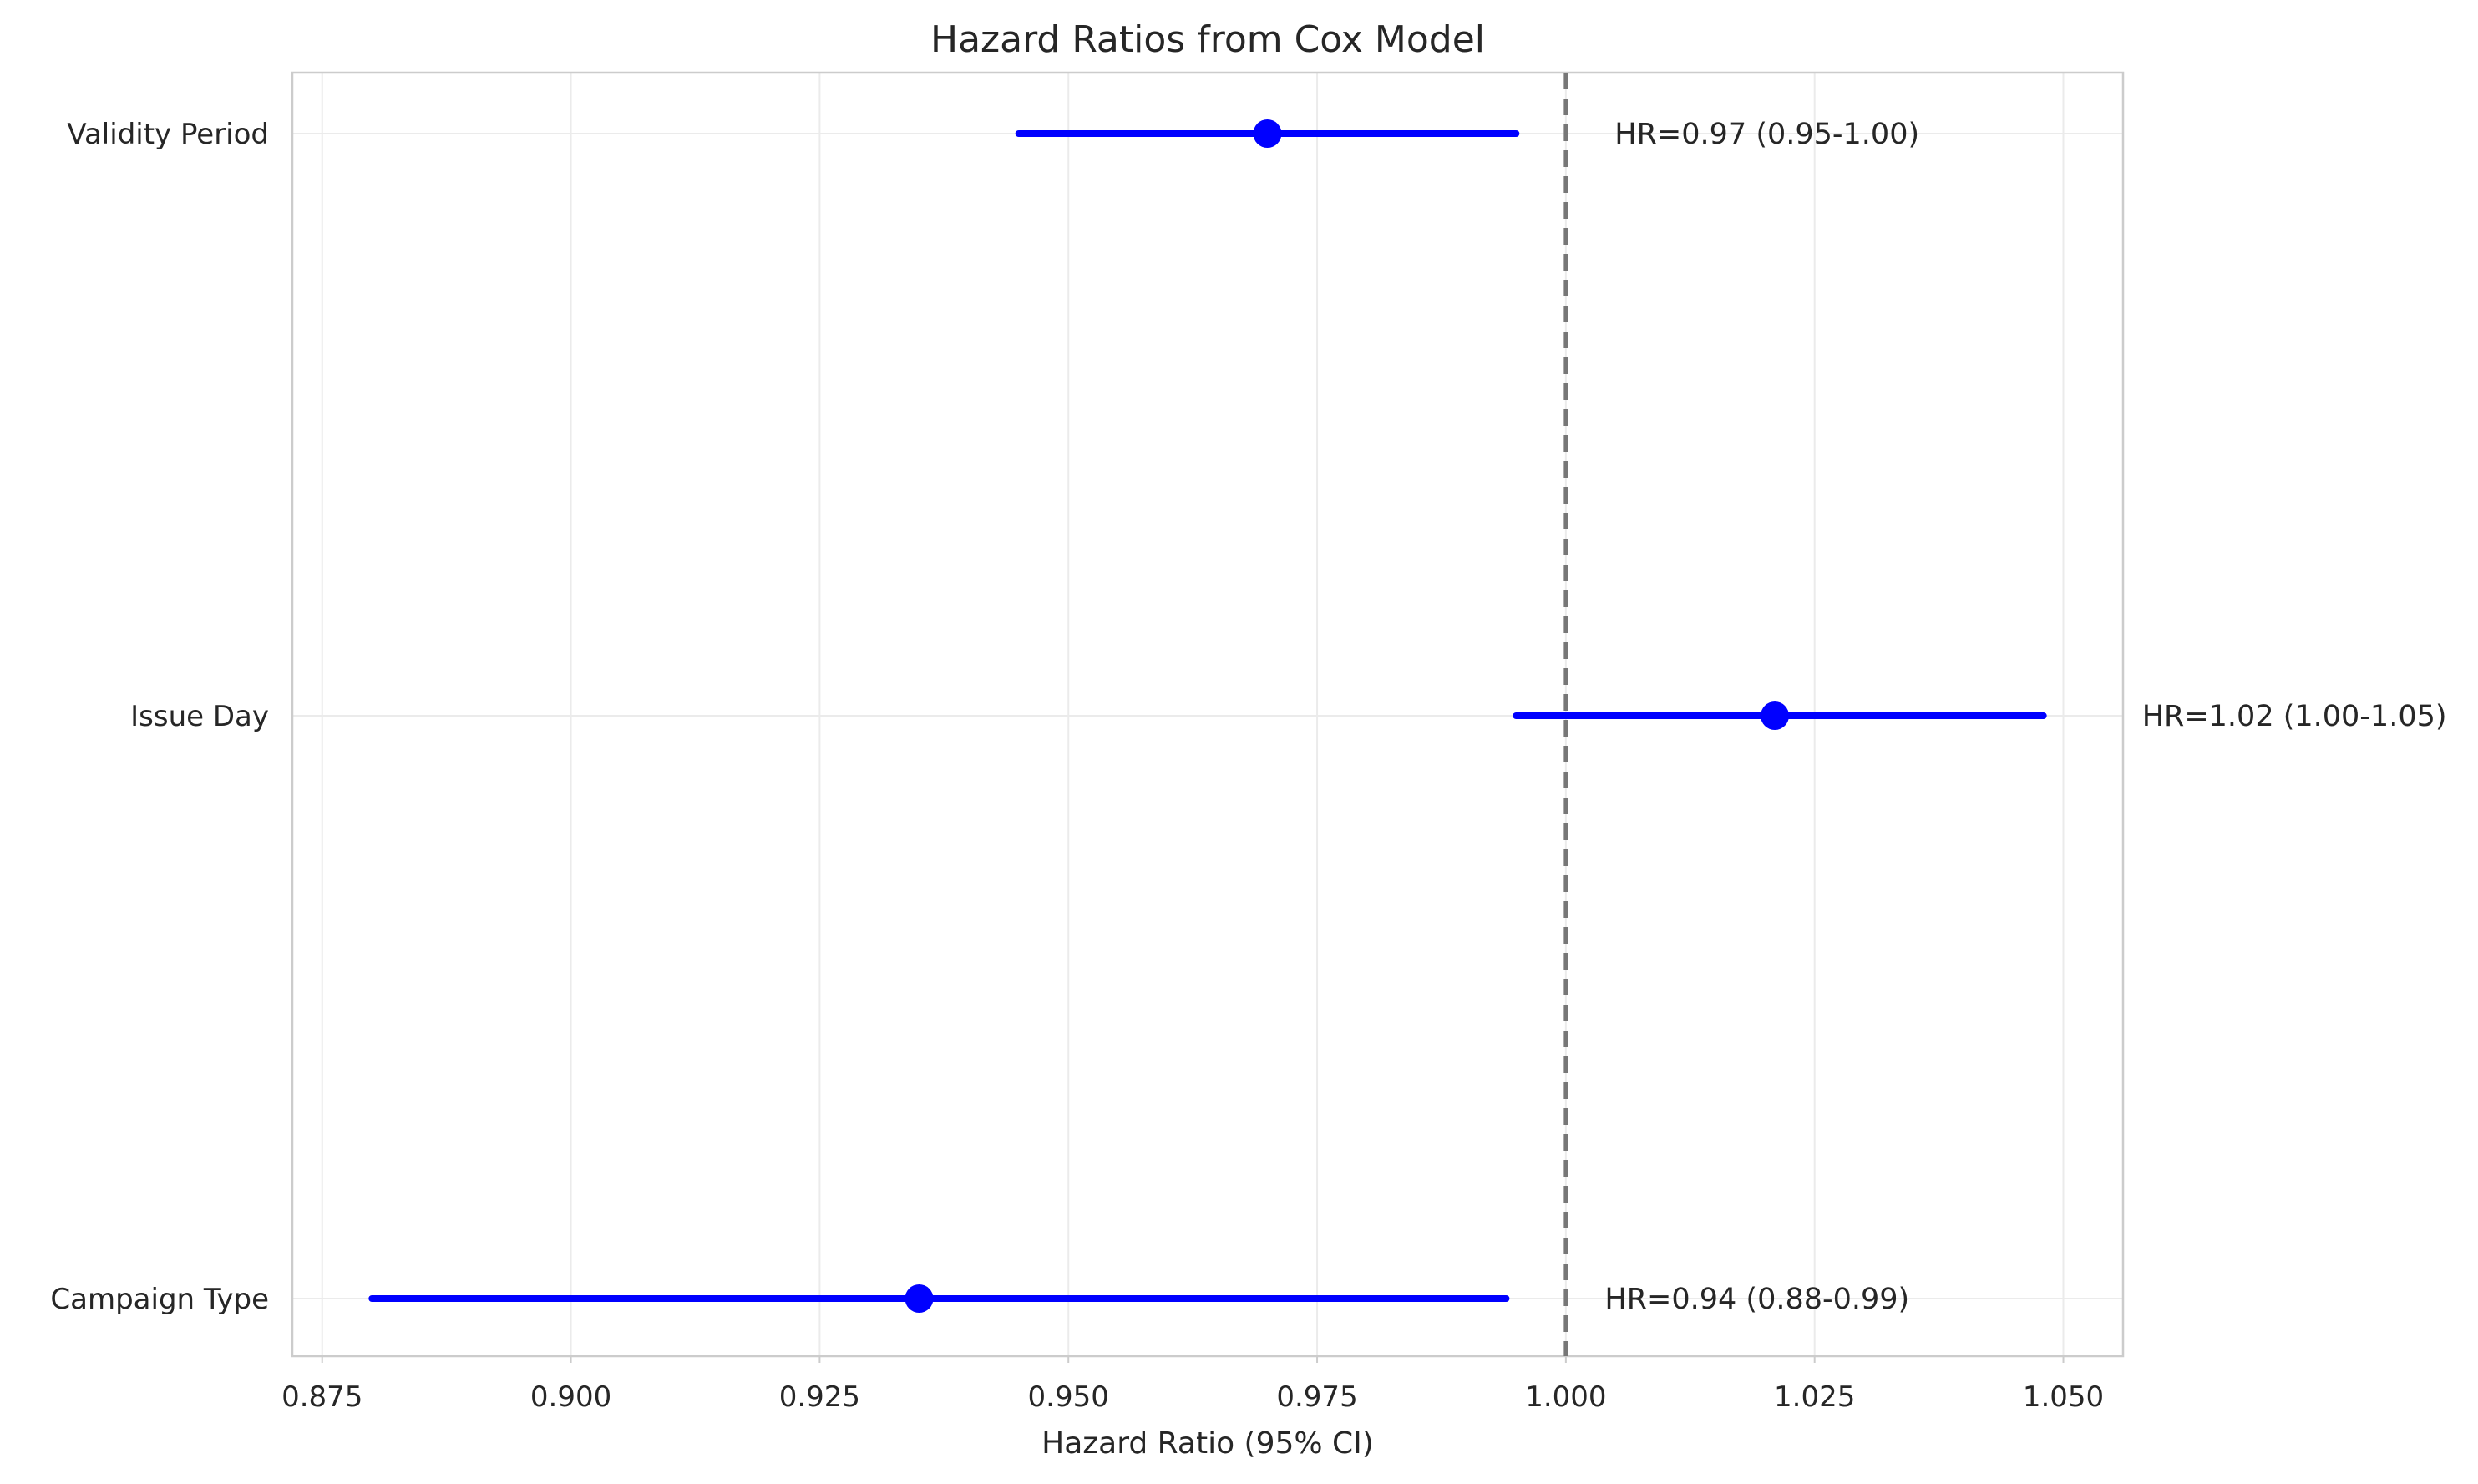 This screenshot has width=2478, height=1484. I want to click on x-tick-label: 0.925, so click(819, 1397).